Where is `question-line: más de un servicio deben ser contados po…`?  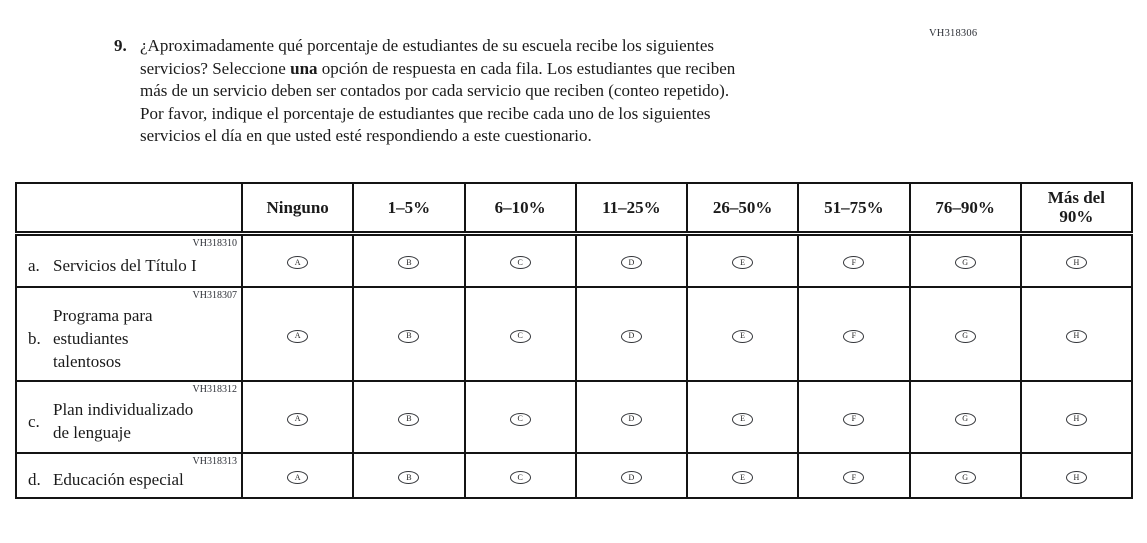
question-line: más de un servicio deben ser contados po… is located at coordinates (435, 90).